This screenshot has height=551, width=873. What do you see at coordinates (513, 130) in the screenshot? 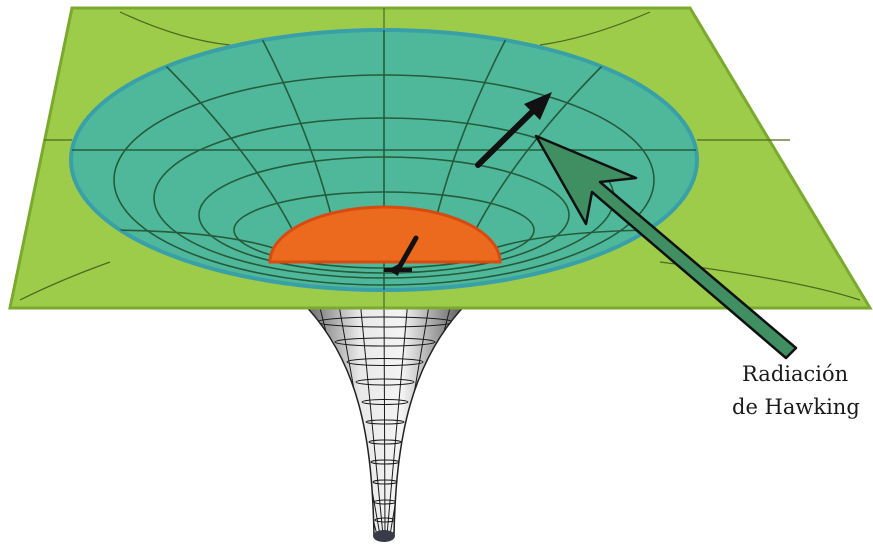
I see `outgoing-particle-arrow` at bounding box center [513, 130].